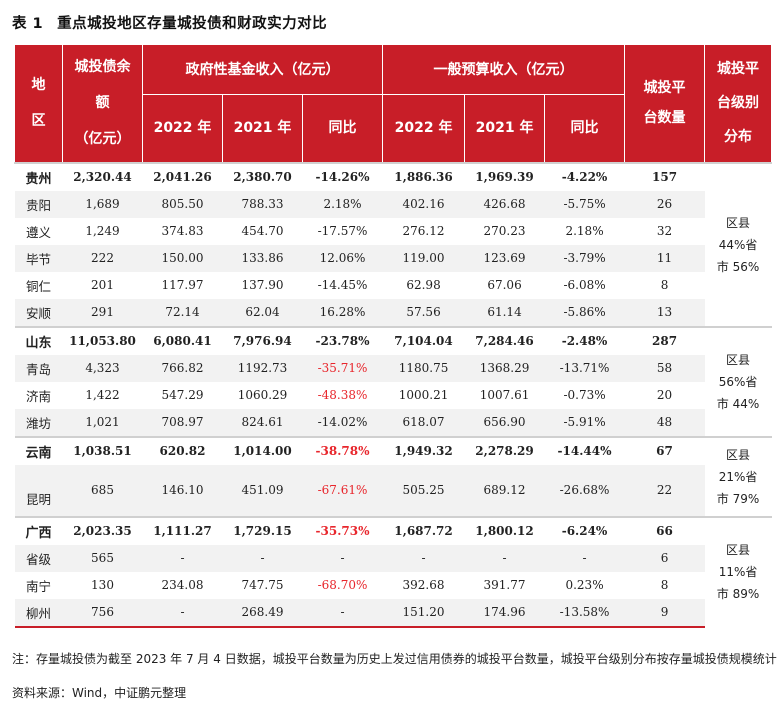  I want to click on gb-yoy-cell: -5.86%, so click(584, 312).